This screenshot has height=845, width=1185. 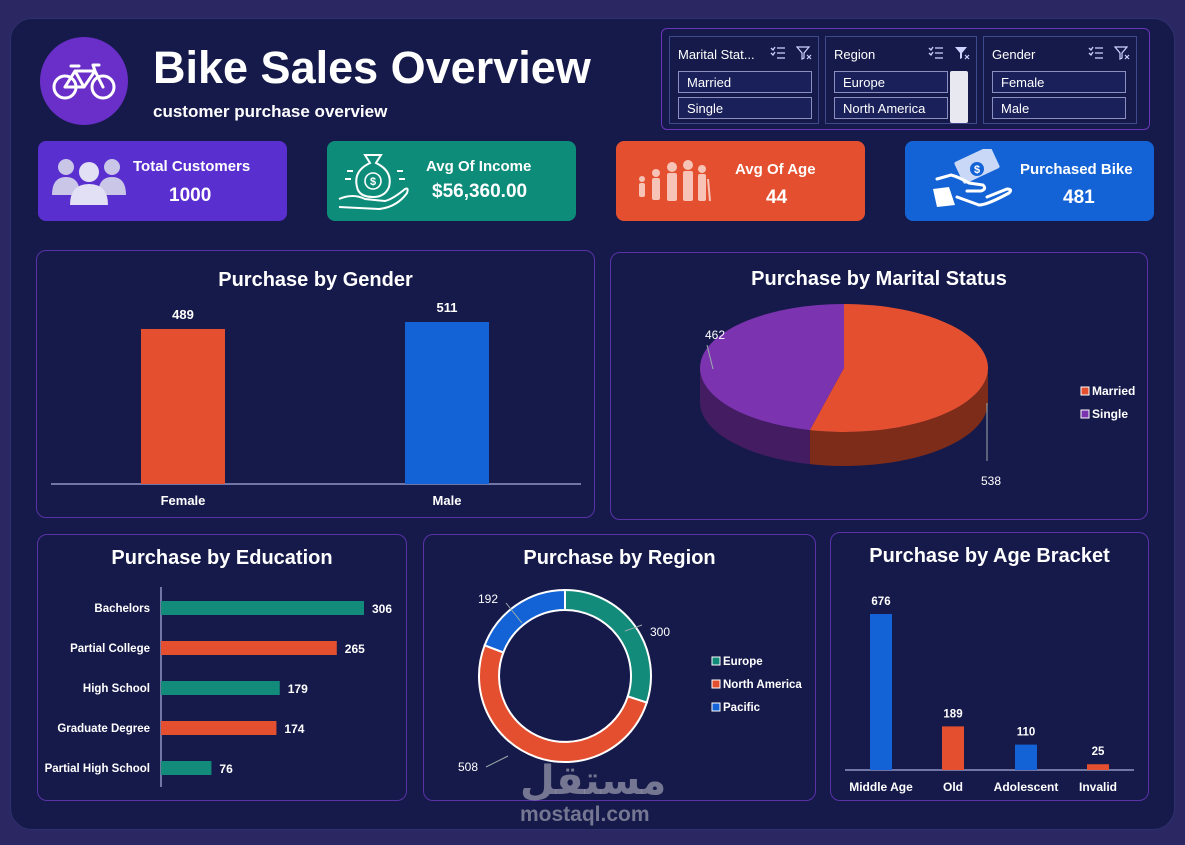 What do you see at coordinates (103, 729) in the screenshot?
I see `y-tick-label: Graduate Degree` at bounding box center [103, 729].